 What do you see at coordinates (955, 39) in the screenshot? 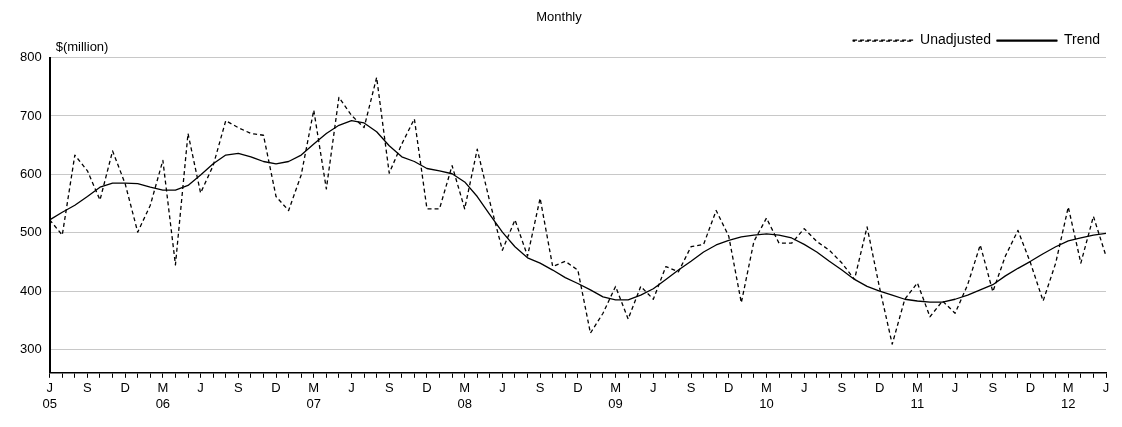
I see `legend-label: Unadjusted` at bounding box center [955, 39].